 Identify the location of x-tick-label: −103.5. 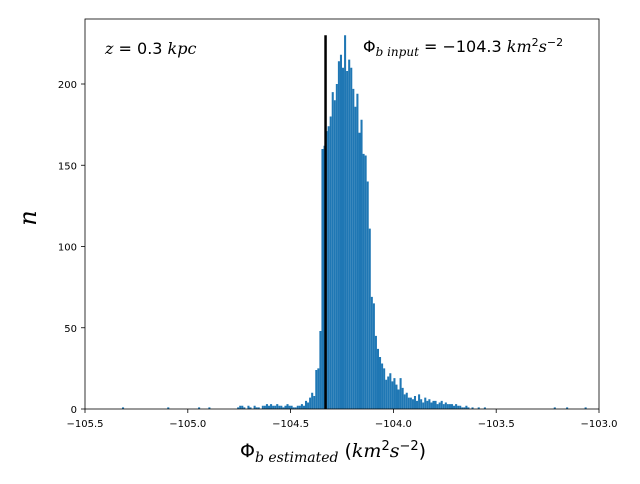
(496, 424).